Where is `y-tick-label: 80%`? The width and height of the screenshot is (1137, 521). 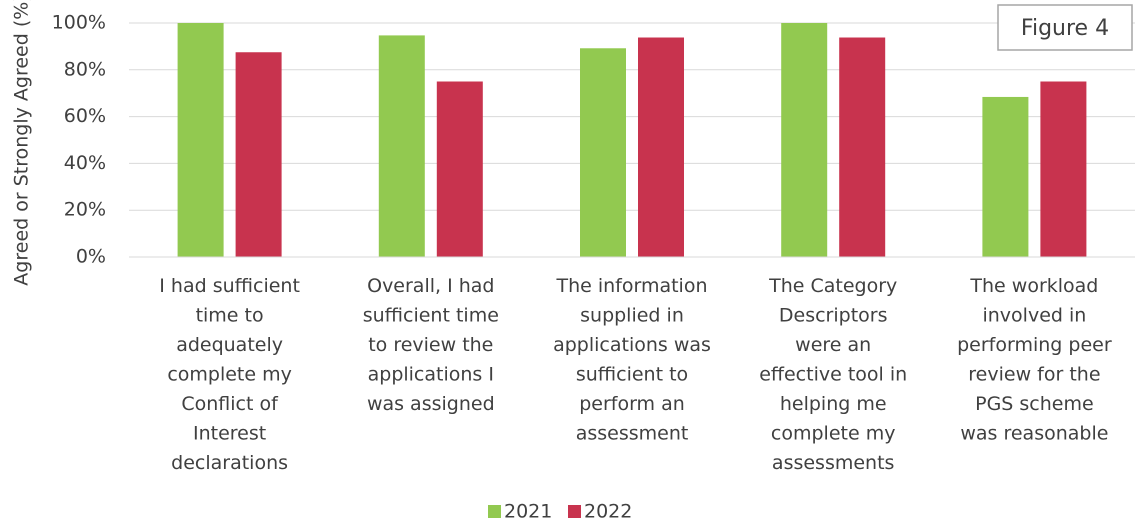 y-tick-label: 80% is located at coordinates (85, 69).